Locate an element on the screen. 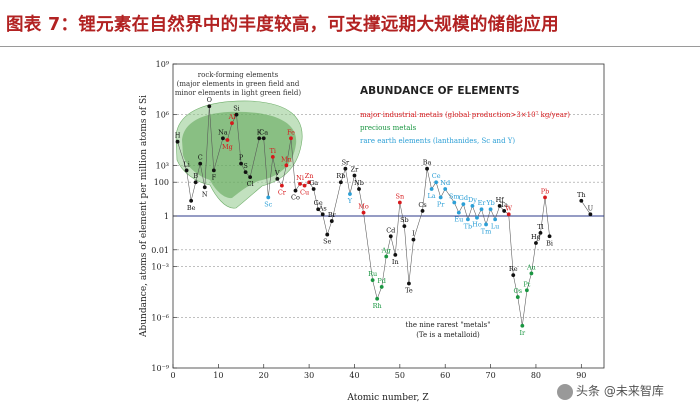  x-tick-label: 90 is located at coordinates (581, 375).